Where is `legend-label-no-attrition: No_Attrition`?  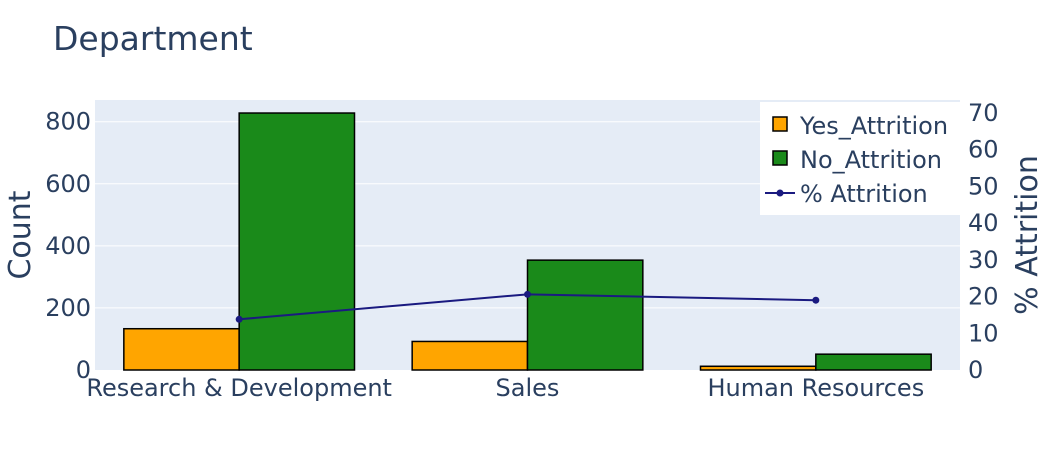
legend-label-no-attrition: No_Attrition is located at coordinates (871, 160).